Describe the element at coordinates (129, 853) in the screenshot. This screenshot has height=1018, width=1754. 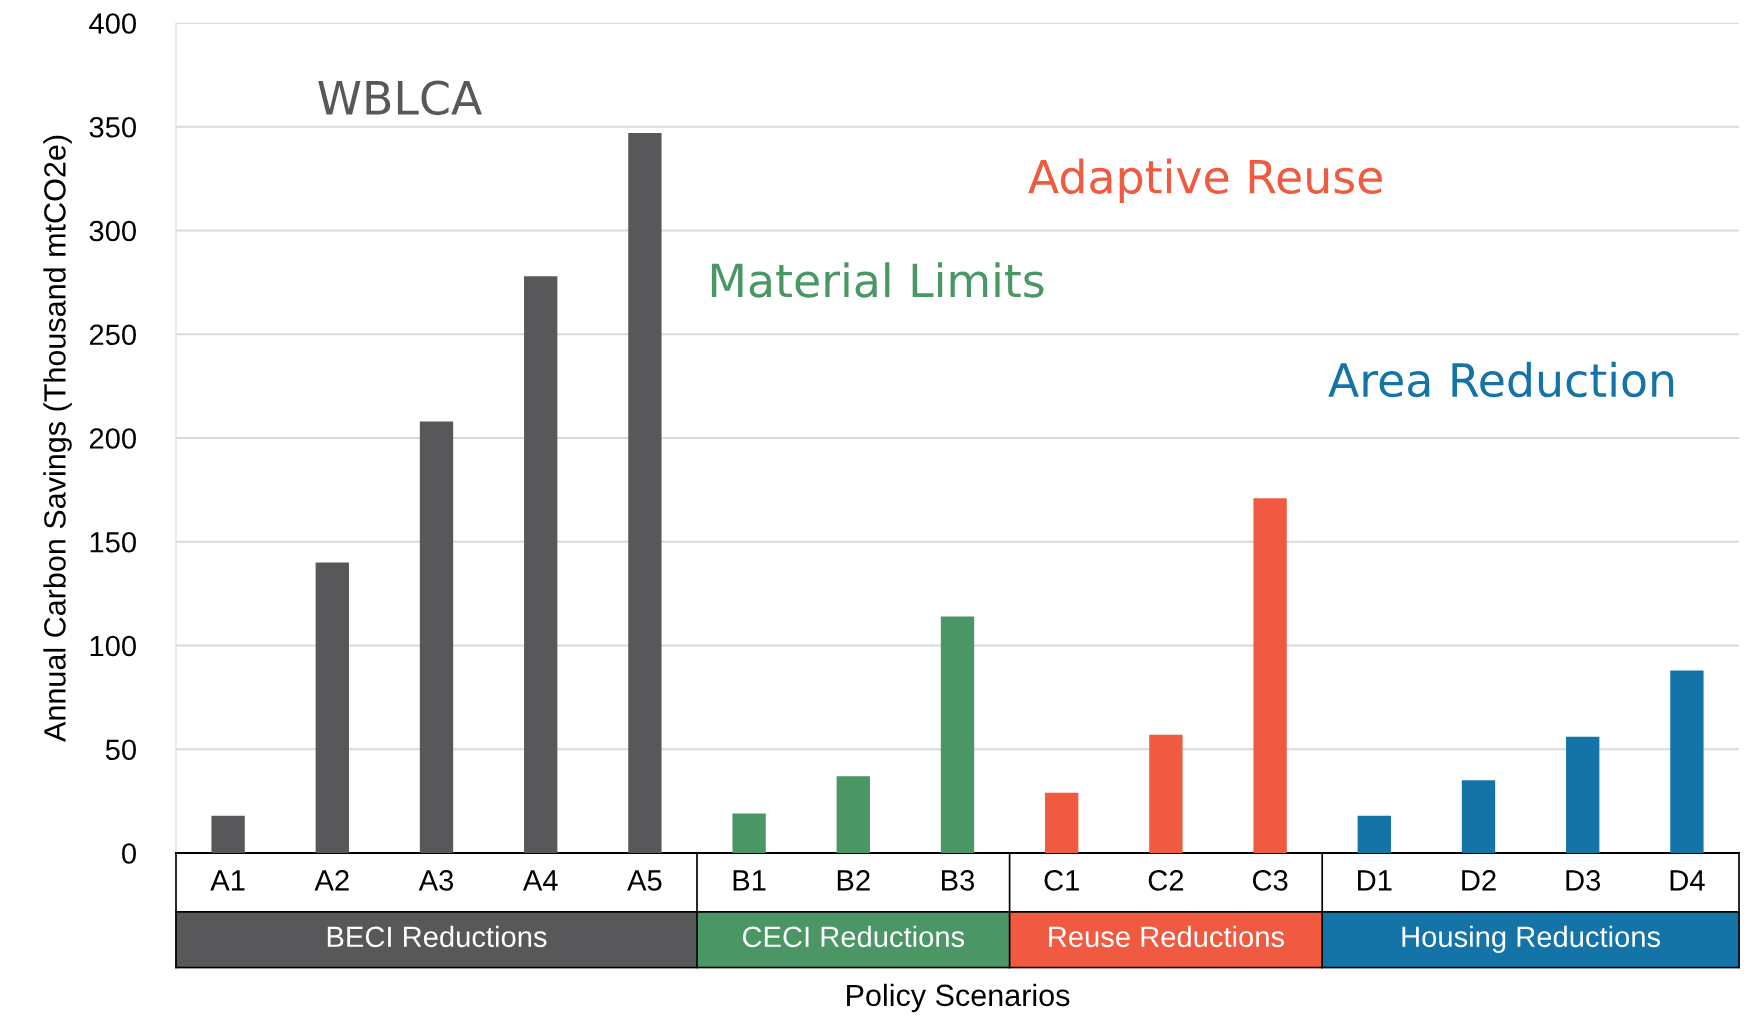
I see `y-tick-label: 0` at that location.